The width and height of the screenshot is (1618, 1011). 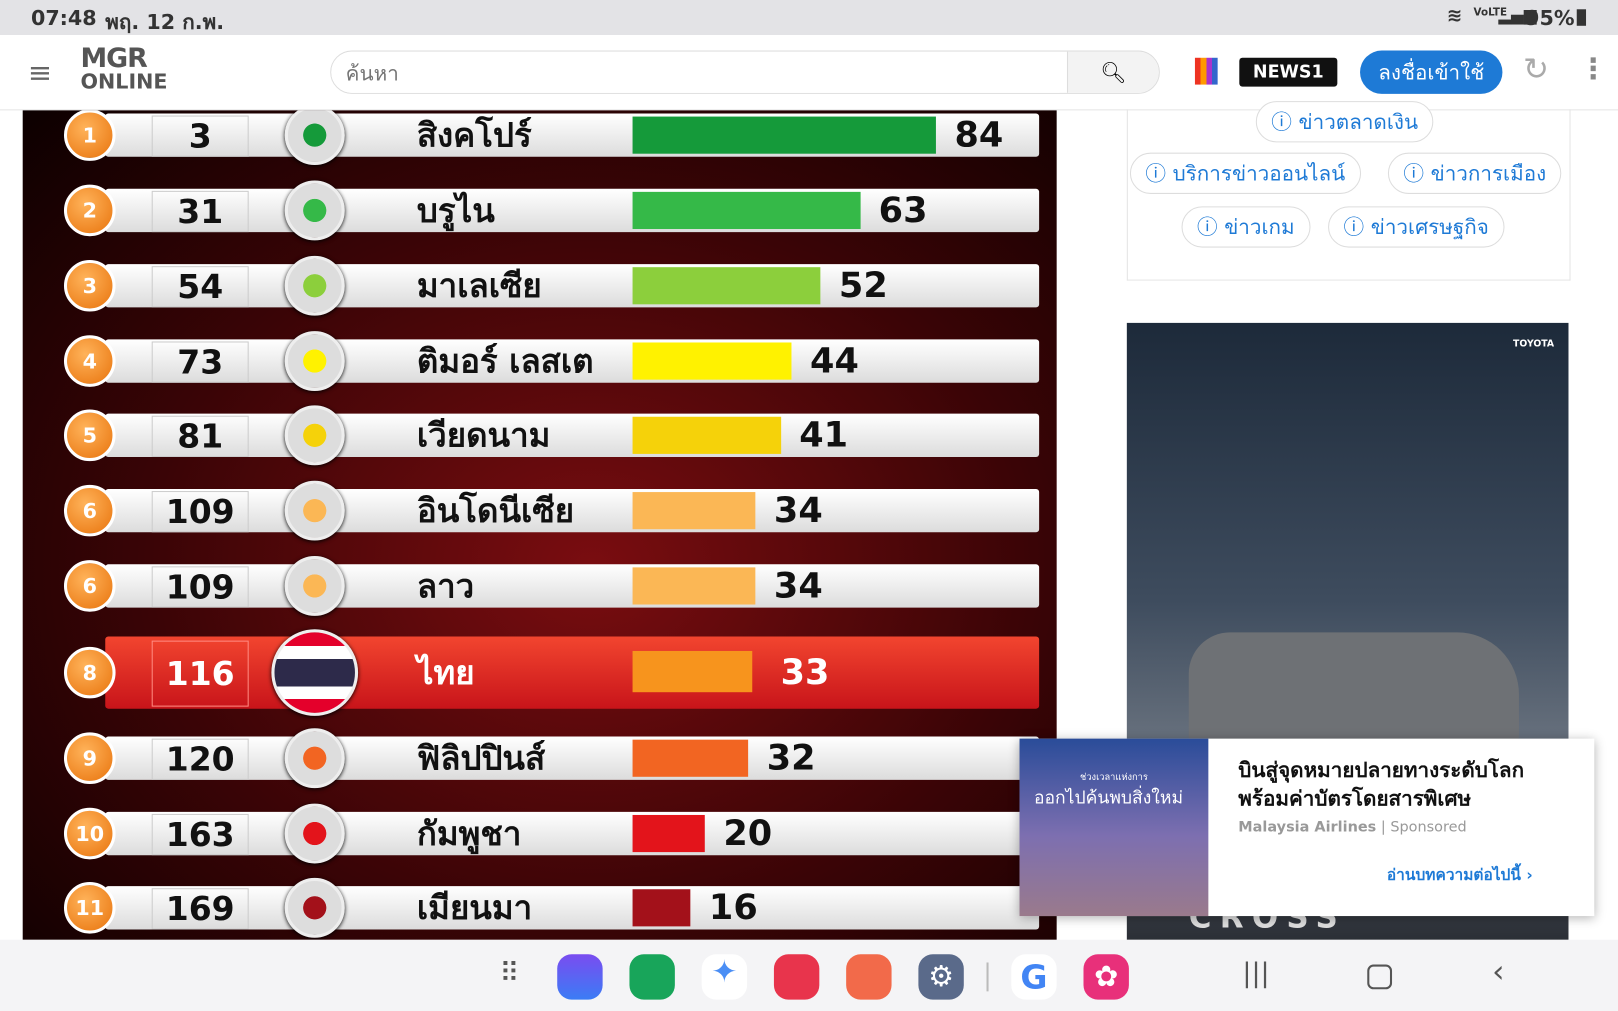 I want to click on ranking-row: 73 ติมอร์ เลสเต 44, so click(x=572, y=361).